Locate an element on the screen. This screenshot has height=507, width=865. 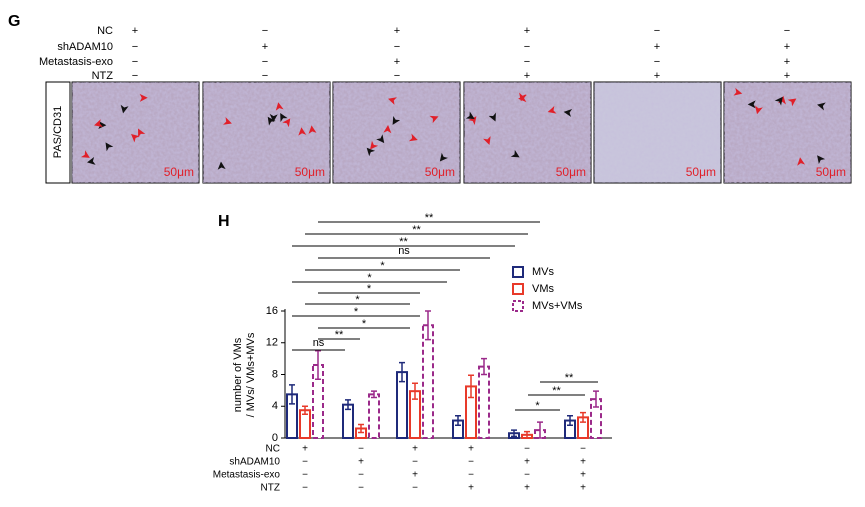
condition-label: NTZ is located at coordinates (270, 488).